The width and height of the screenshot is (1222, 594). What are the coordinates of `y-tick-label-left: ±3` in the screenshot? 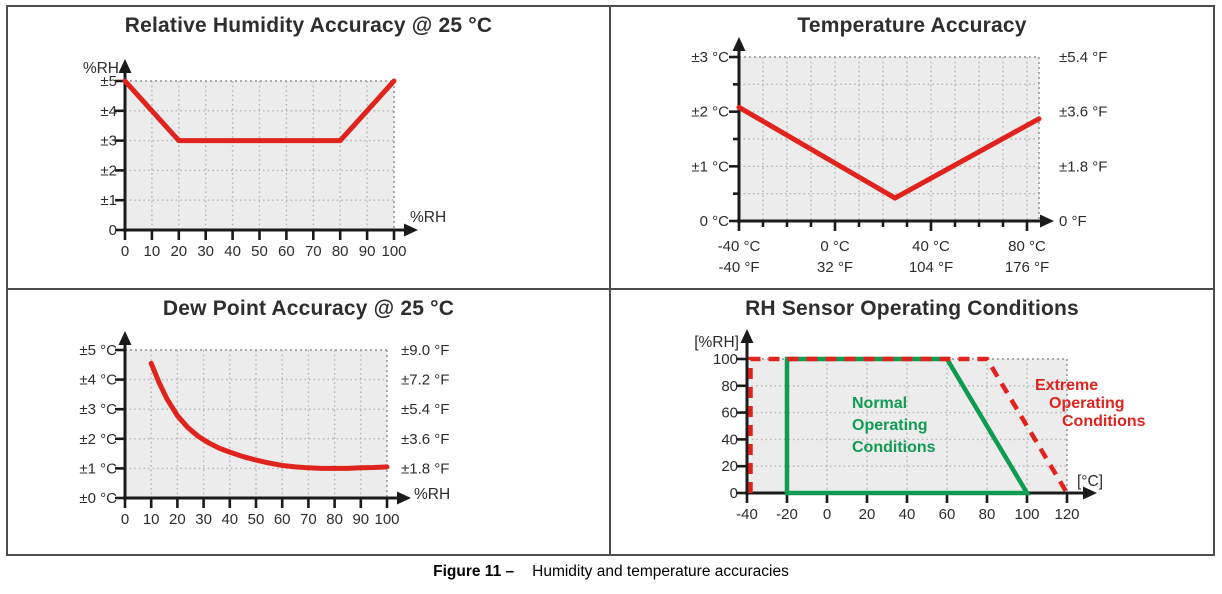 It's located at (108, 141).